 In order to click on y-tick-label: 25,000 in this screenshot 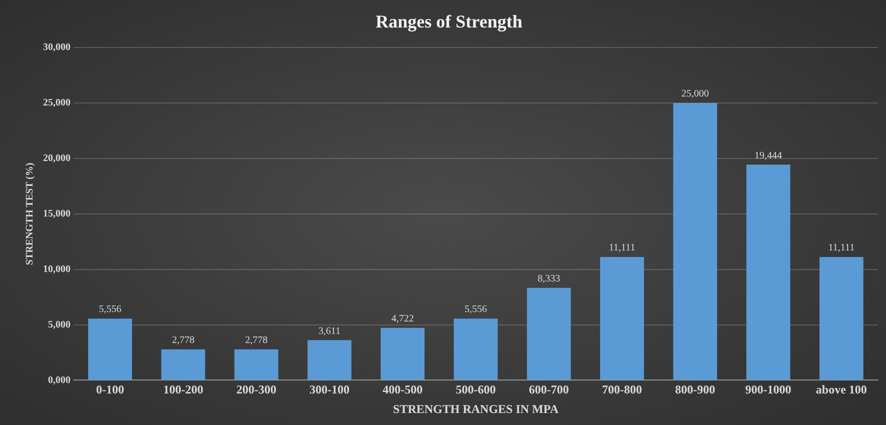, I will do `click(56, 103)`.